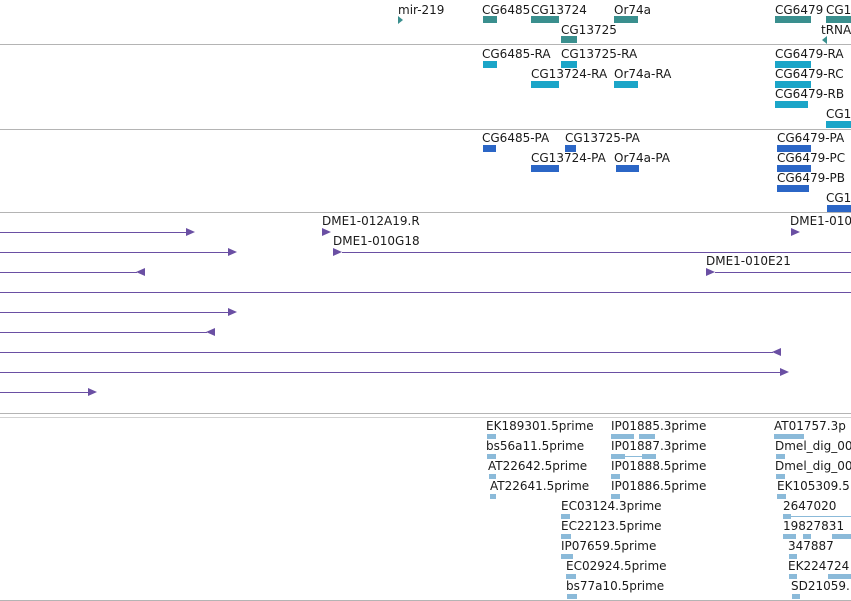  I want to click on est-label: IP07659.5prime, so click(609, 546).